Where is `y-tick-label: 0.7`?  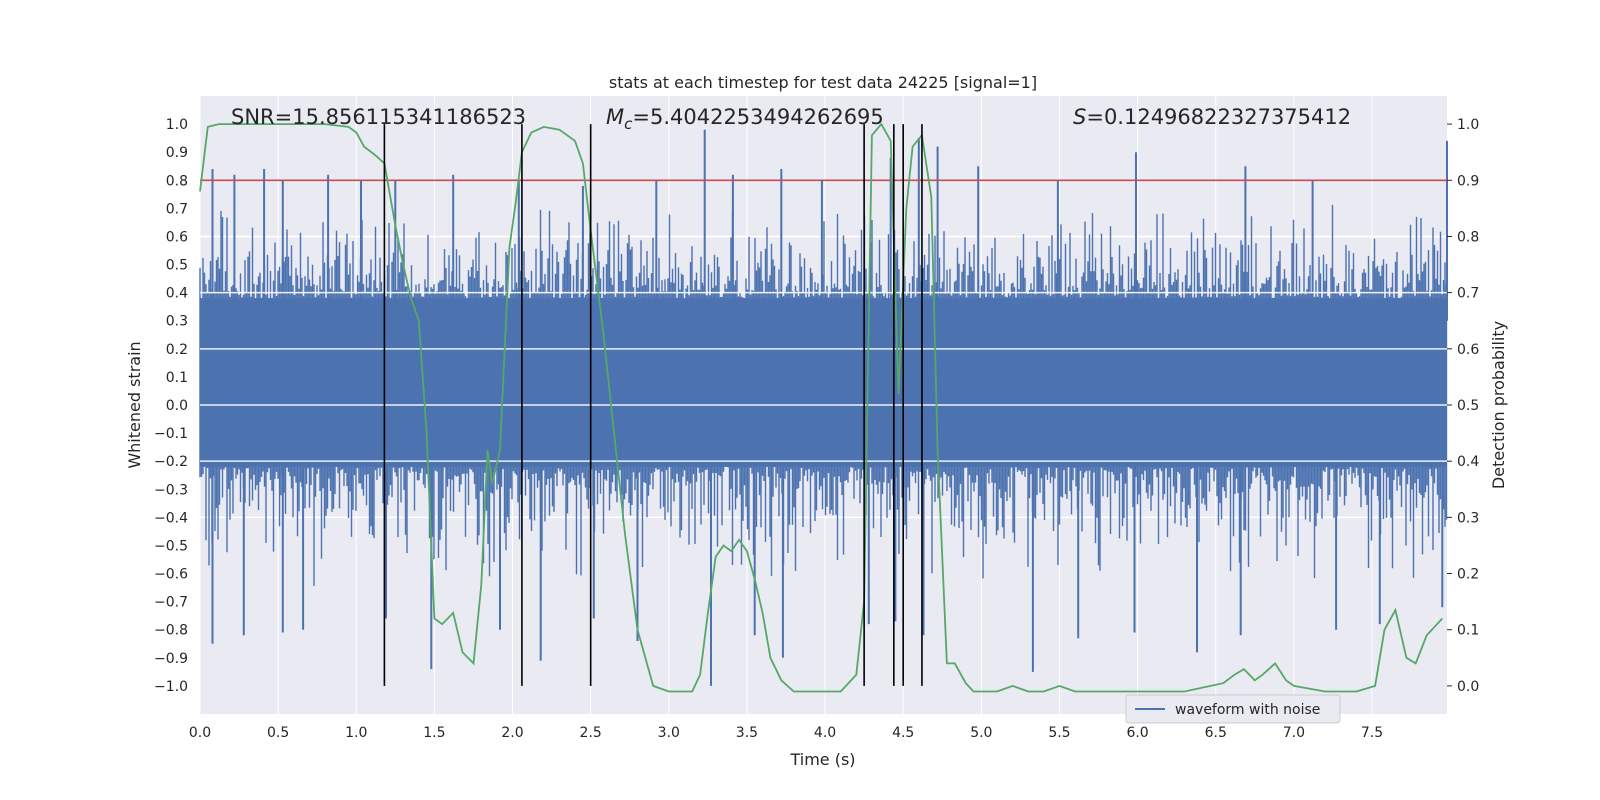
y-tick-label: 0.7 is located at coordinates (177, 209).